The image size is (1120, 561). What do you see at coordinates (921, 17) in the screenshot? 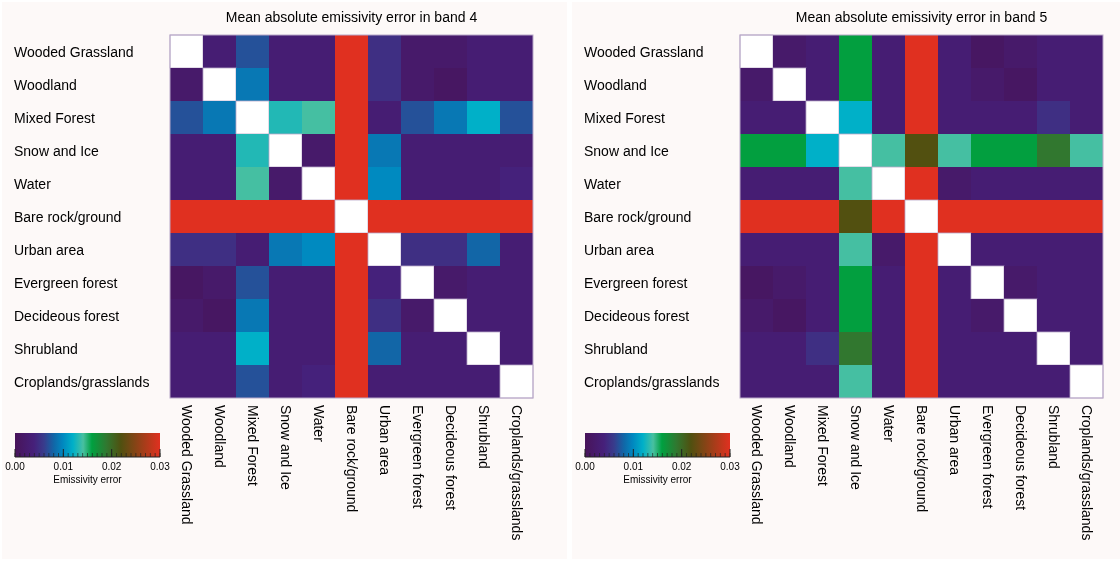
I see `chart-title: Mean absolute emissivity error in band 5` at bounding box center [921, 17].